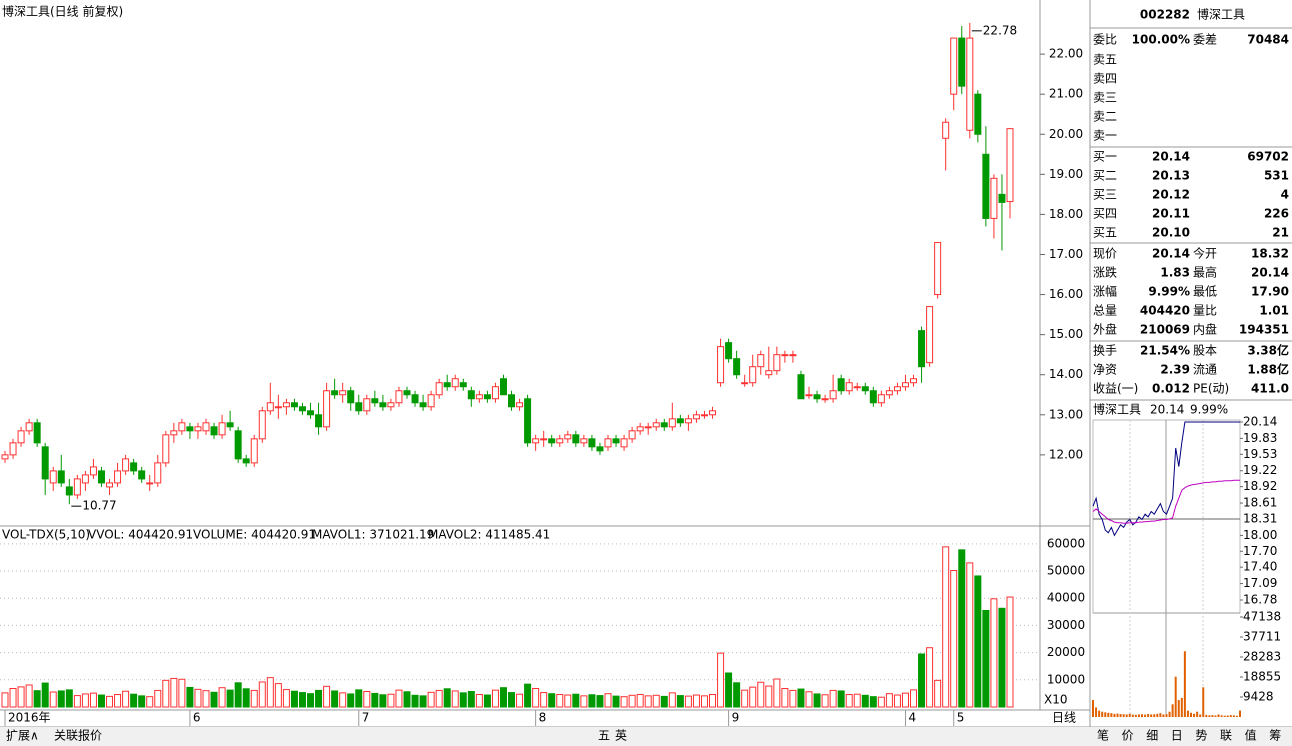  Describe the element at coordinates (1175, 370) in the screenshot. I see `quote-value: 2.39` at that location.